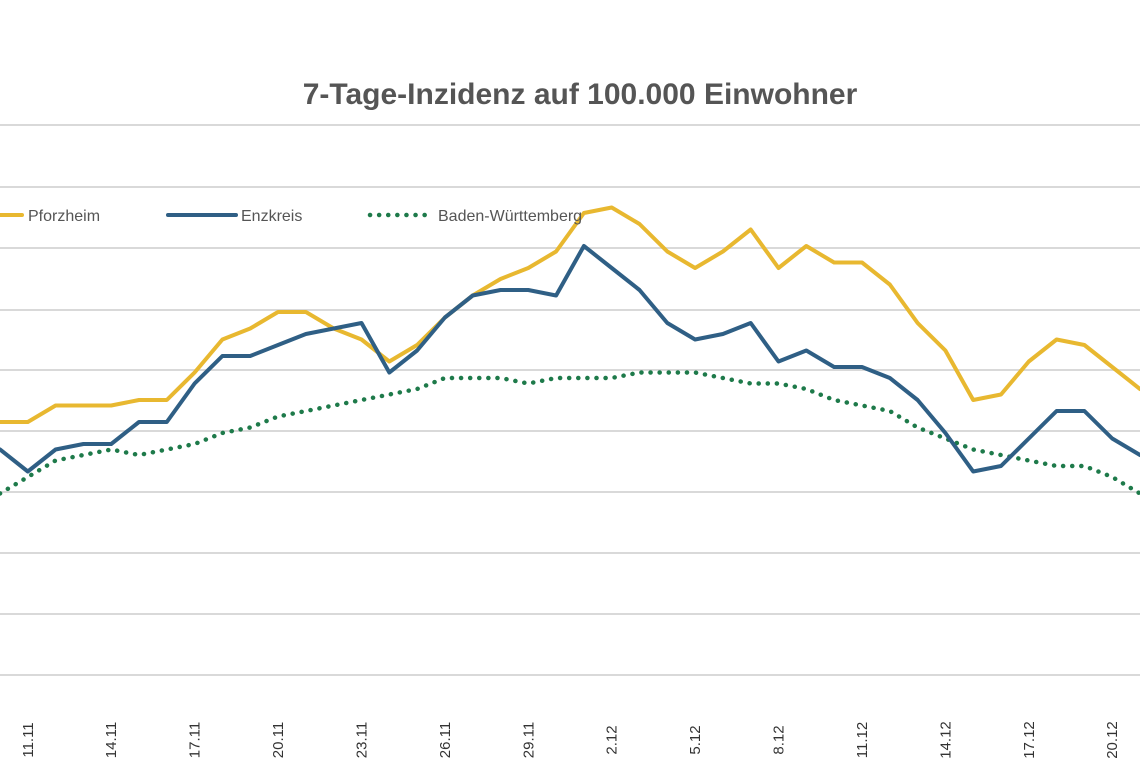 Image resolution: width=1140 pixels, height=760 pixels. What do you see at coordinates (111, 740) in the screenshot?
I see `x-tick-label: 14.11` at bounding box center [111, 740].